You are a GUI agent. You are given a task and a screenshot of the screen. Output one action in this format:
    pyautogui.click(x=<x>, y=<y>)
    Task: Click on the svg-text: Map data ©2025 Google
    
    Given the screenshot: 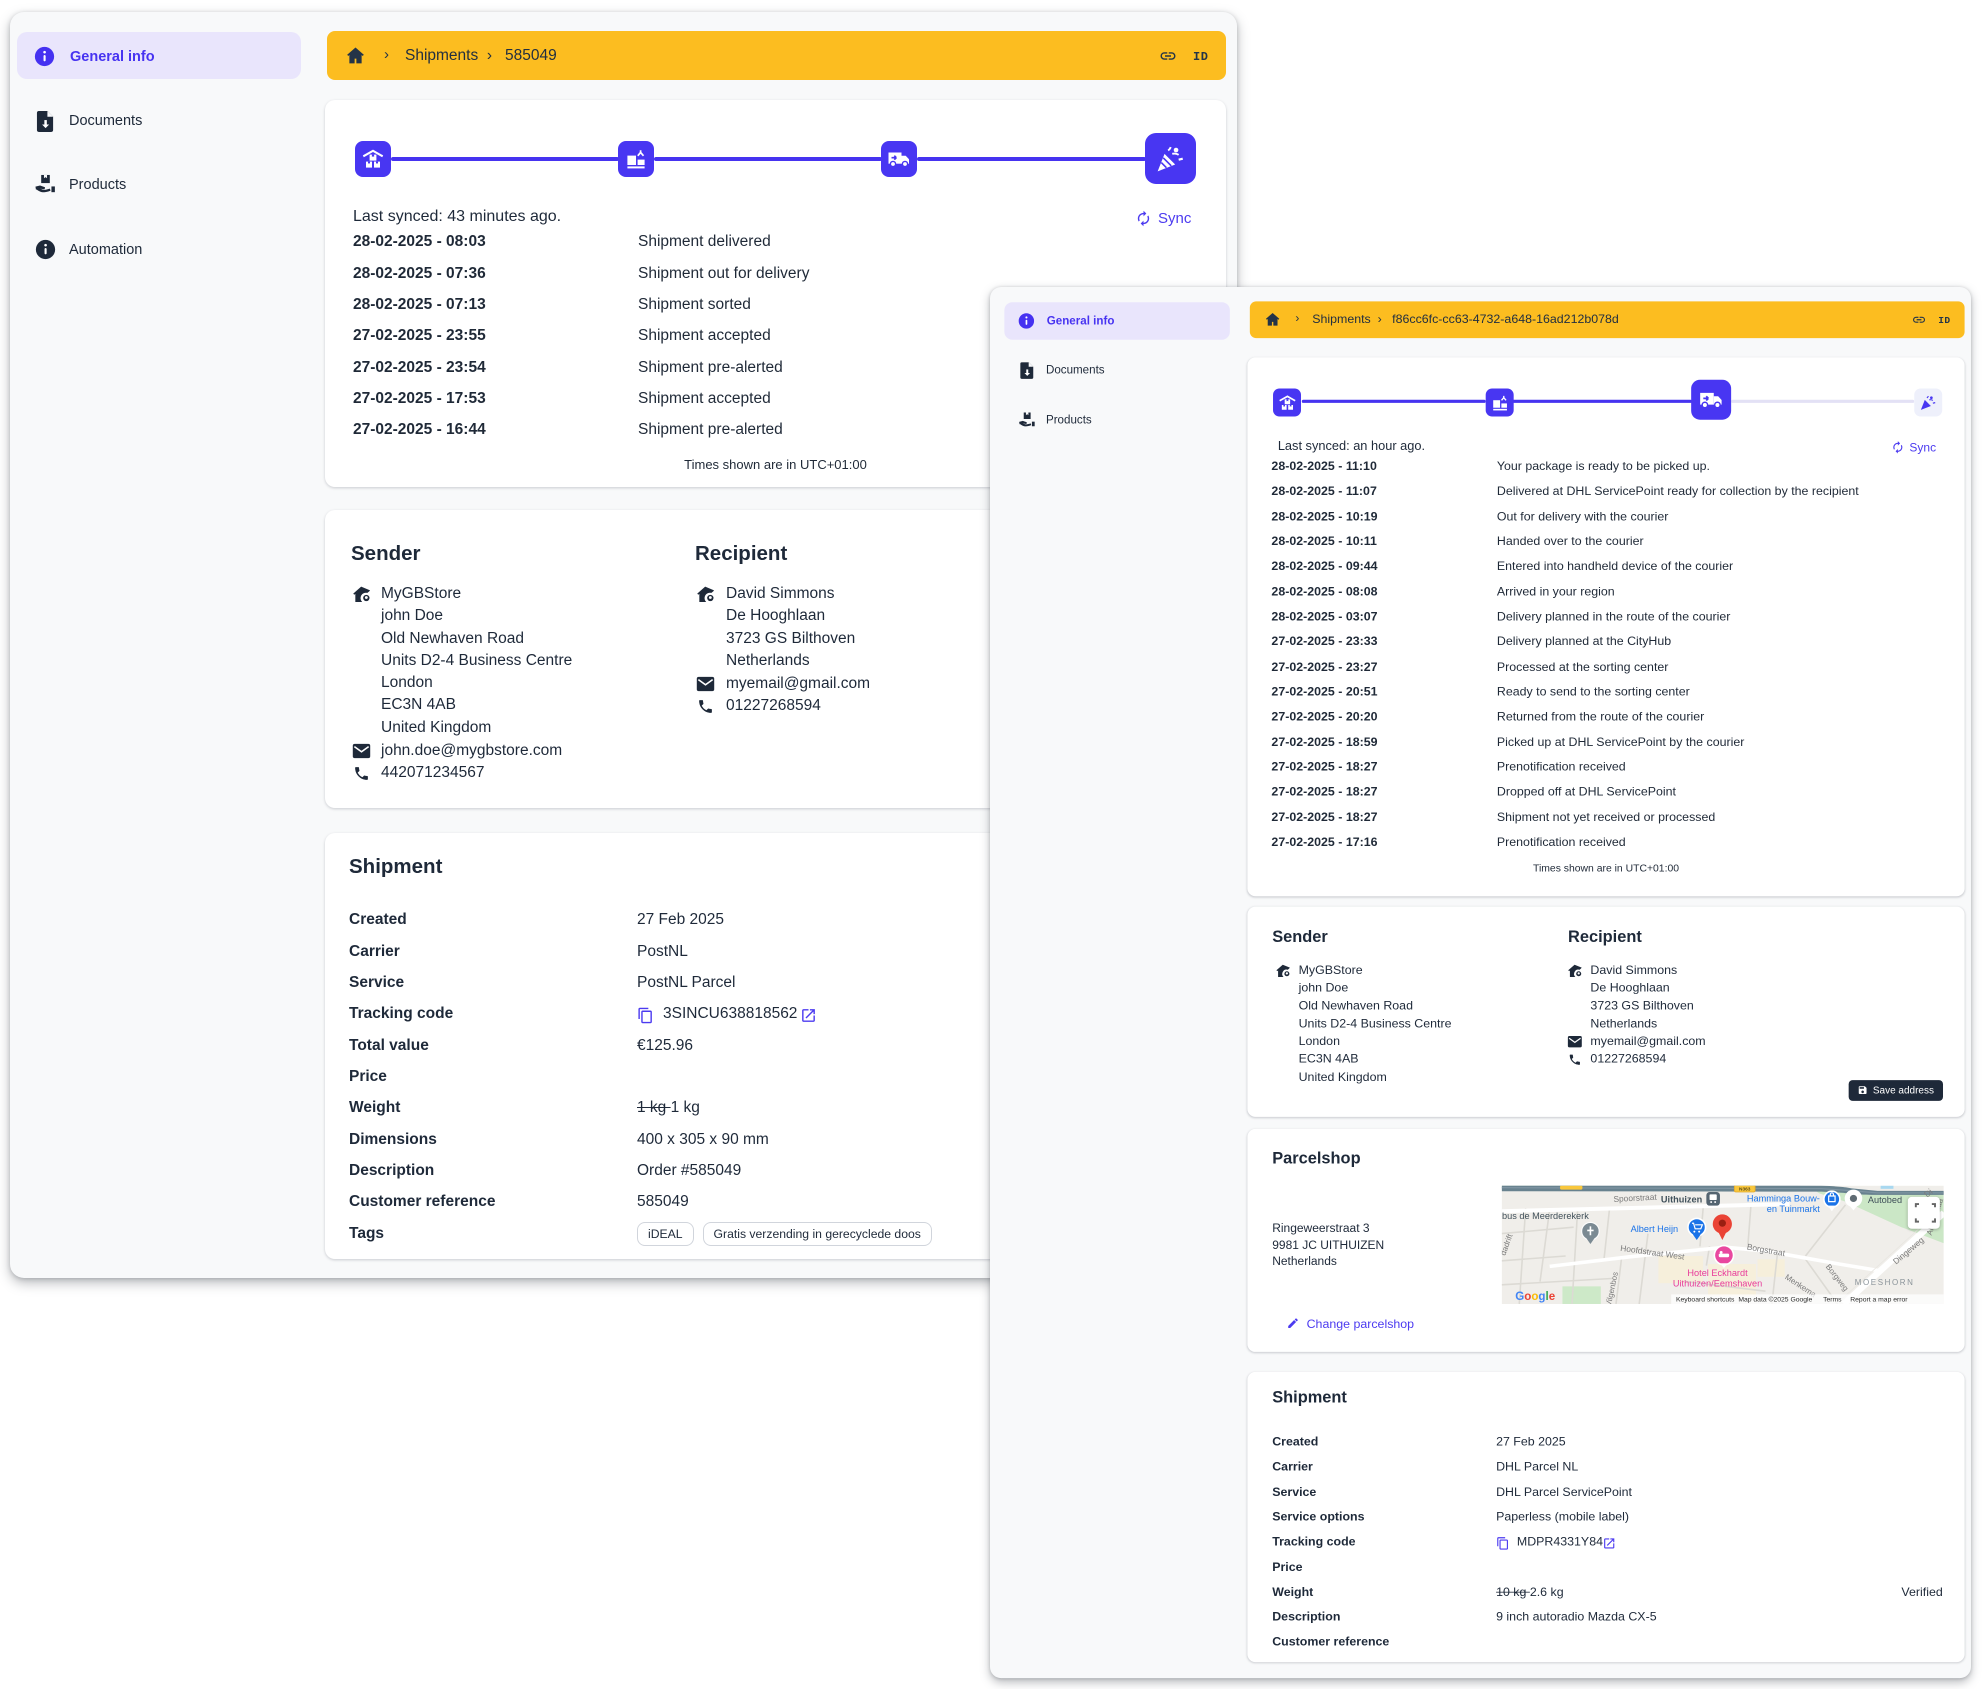 What is the action you would take?
    pyautogui.click(x=1775, y=1300)
    